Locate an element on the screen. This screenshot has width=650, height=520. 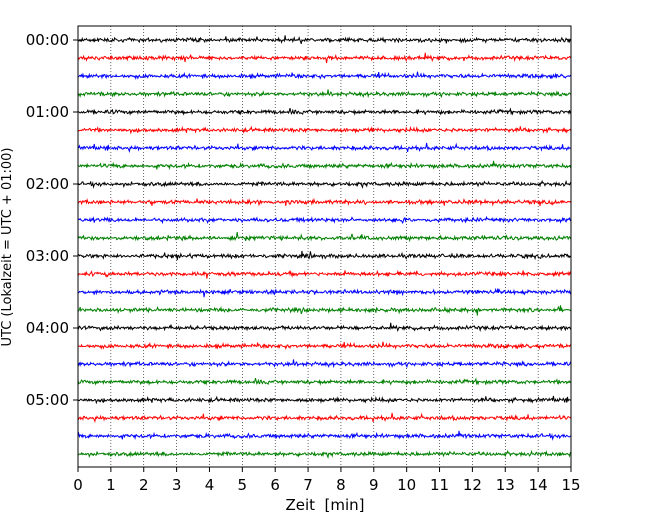
x-tick-label: 7 is located at coordinates (308, 485).